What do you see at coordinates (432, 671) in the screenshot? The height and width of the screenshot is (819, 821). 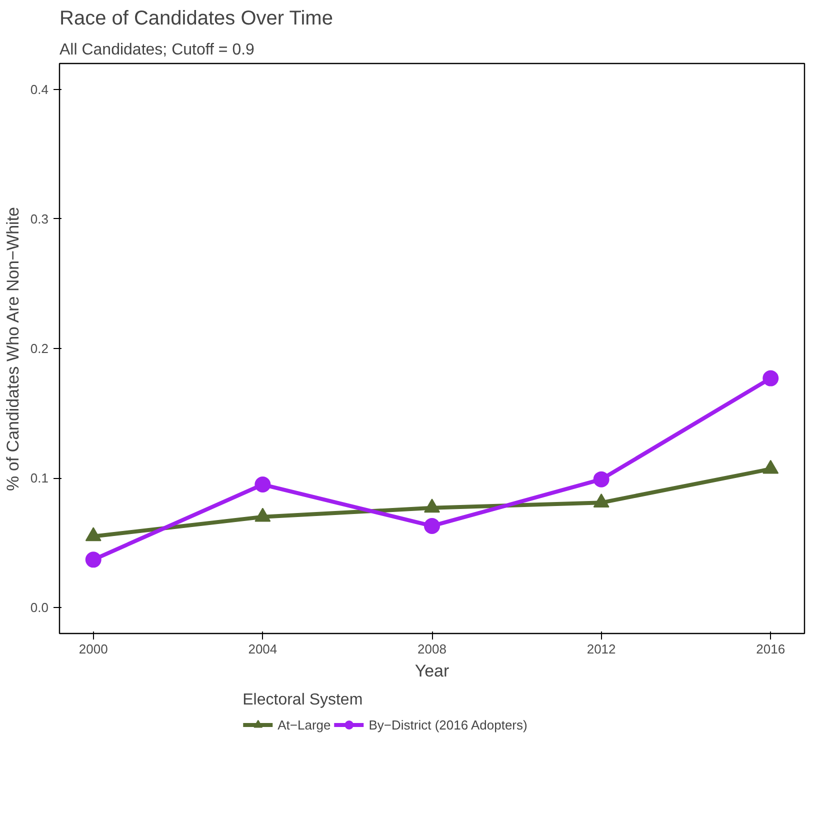 I see `x-axis-title: Year` at bounding box center [432, 671].